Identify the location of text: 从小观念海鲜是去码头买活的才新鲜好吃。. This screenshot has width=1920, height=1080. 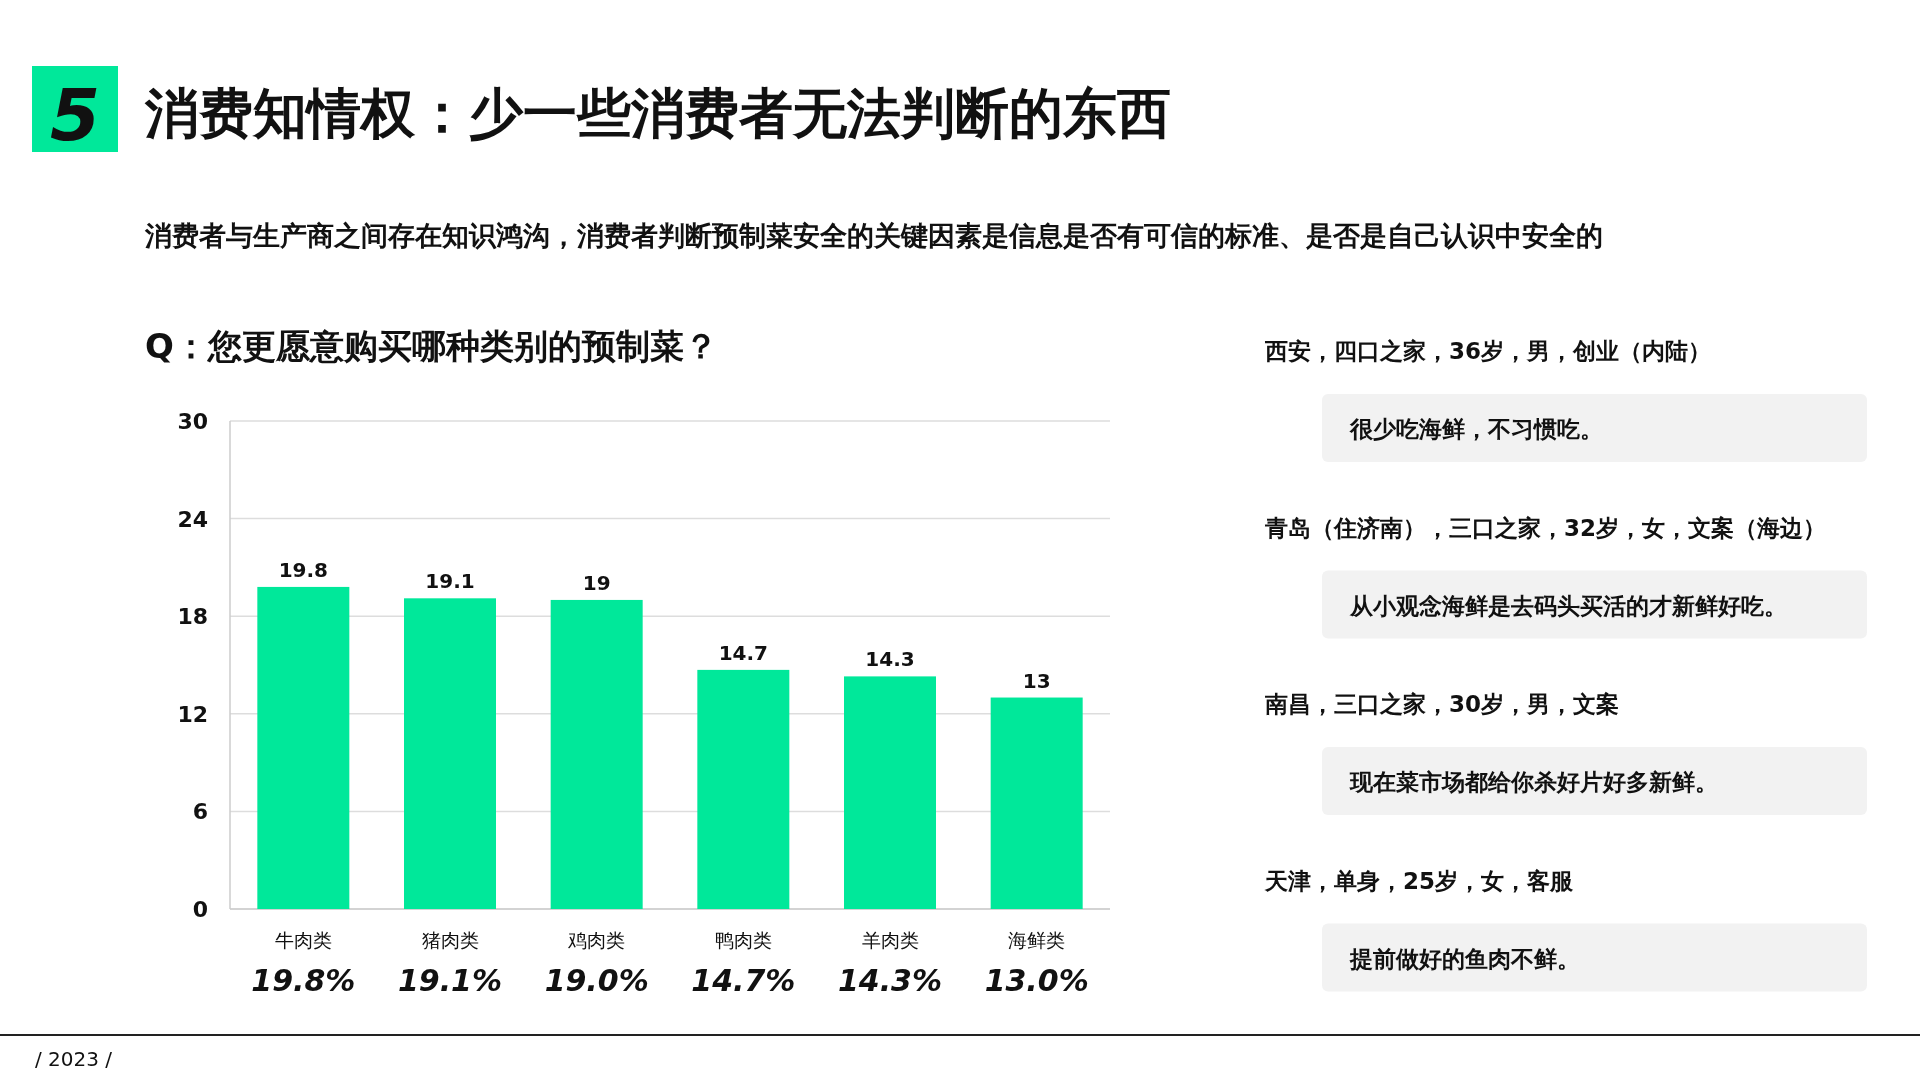
(1568, 605).